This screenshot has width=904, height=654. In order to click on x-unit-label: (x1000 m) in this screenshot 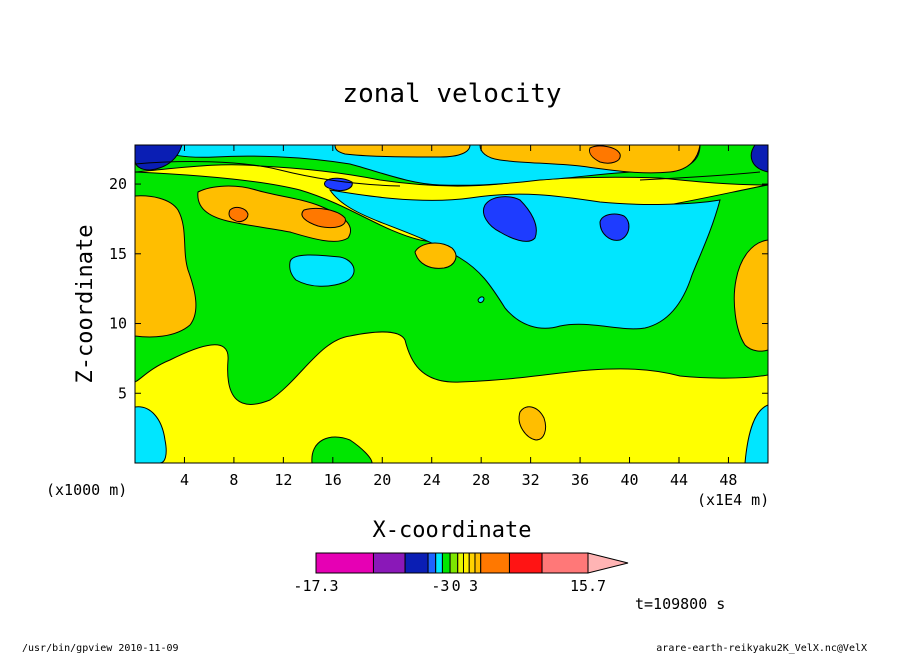, I will do `click(86, 490)`.